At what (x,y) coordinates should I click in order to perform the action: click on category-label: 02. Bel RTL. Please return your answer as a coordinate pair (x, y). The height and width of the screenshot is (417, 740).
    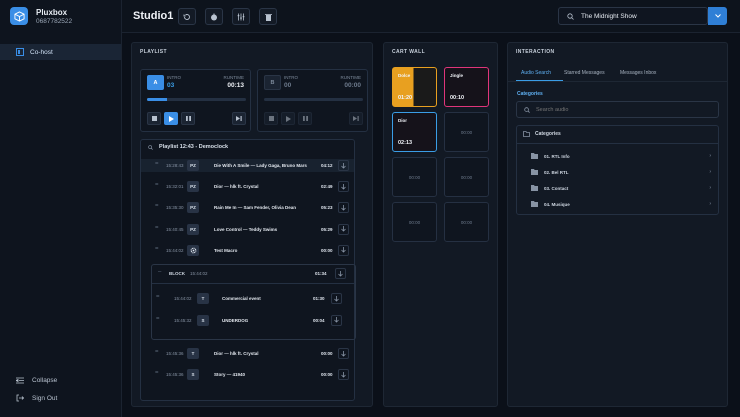
    Looking at the image, I should click on (556, 172).